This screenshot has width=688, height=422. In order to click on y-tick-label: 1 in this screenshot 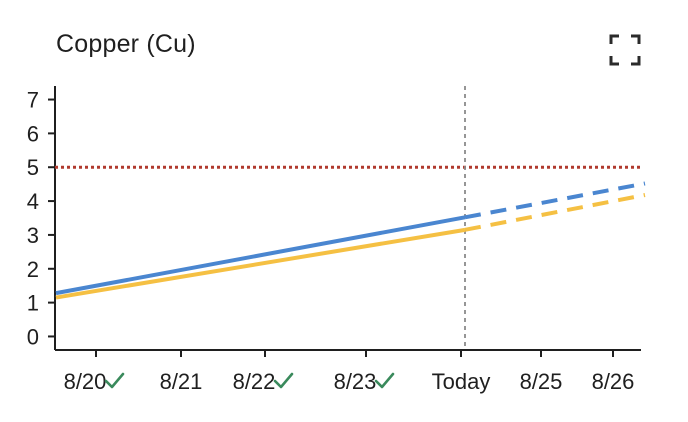, I will do `click(33, 303)`.